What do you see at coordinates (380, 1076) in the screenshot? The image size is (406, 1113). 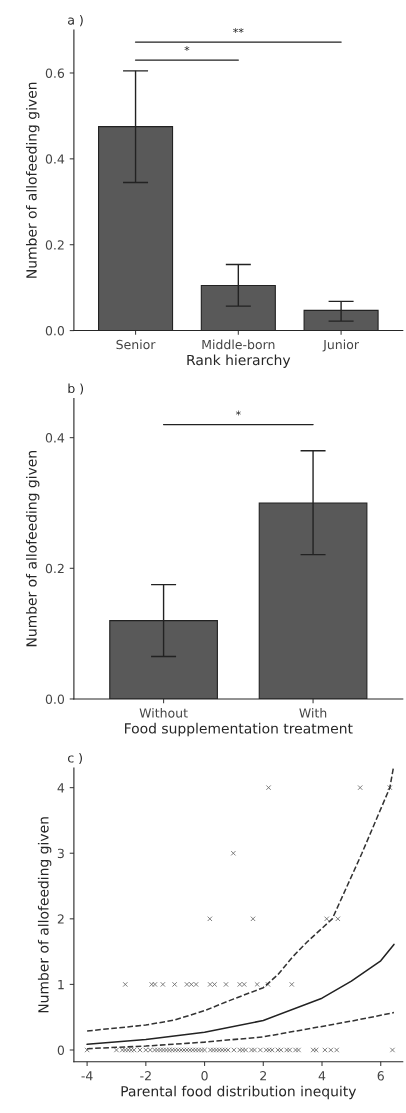 I see `x-tick-label: 6` at bounding box center [380, 1076].